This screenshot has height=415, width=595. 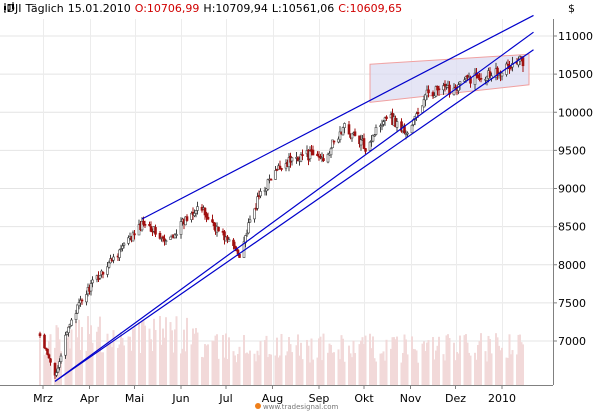 What do you see at coordinates (572, 227) in the screenshot?
I see `y-tick-label: 8500` at bounding box center [572, 227].